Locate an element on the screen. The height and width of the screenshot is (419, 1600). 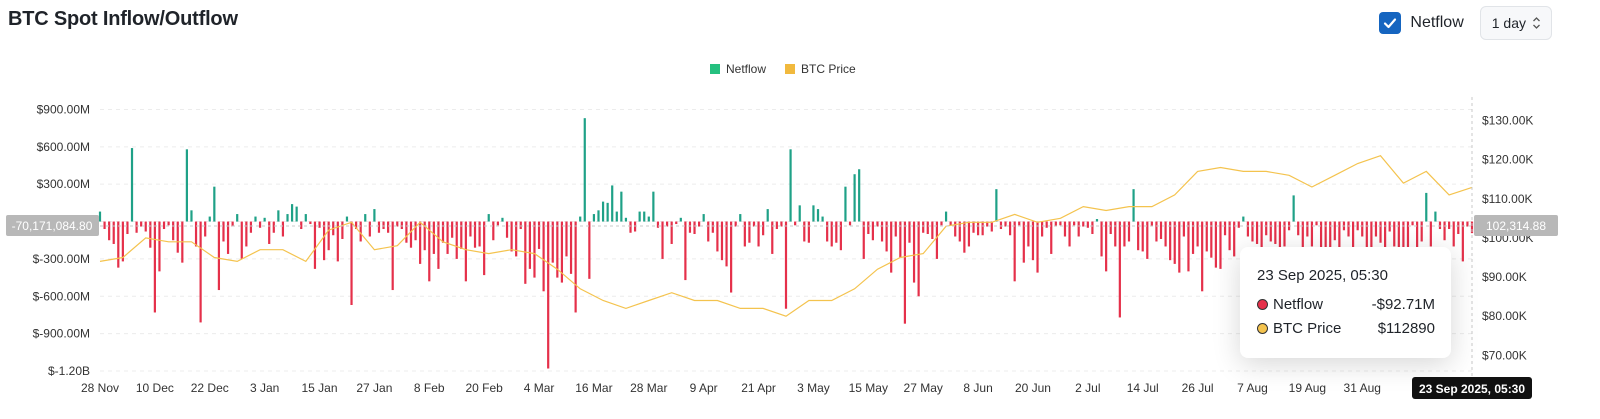
x-tick-label: 2 Jul is located at coordinates (1087, 388).